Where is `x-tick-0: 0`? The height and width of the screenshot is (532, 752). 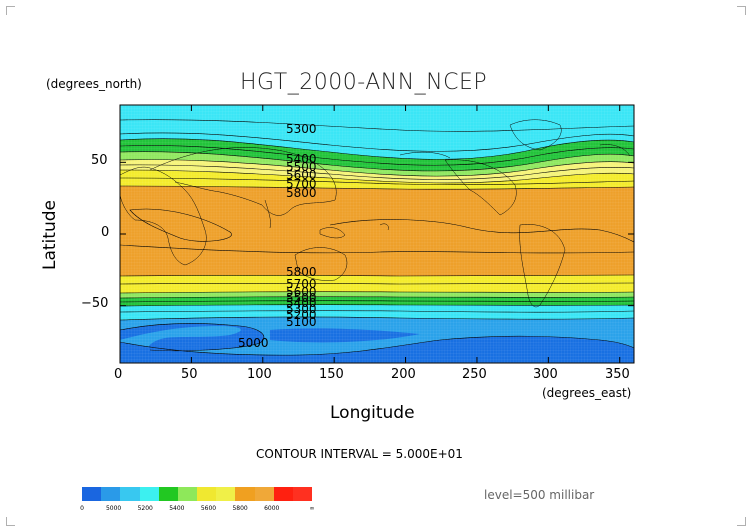 x-tick-0: 0 is located at coordinates (118, 374).